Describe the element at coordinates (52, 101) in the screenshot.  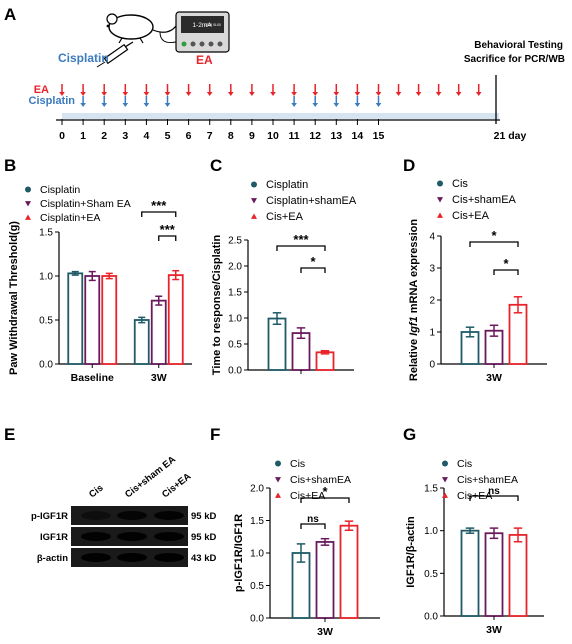
I see `row-label-cisplatin: Cisplatin` at that location.